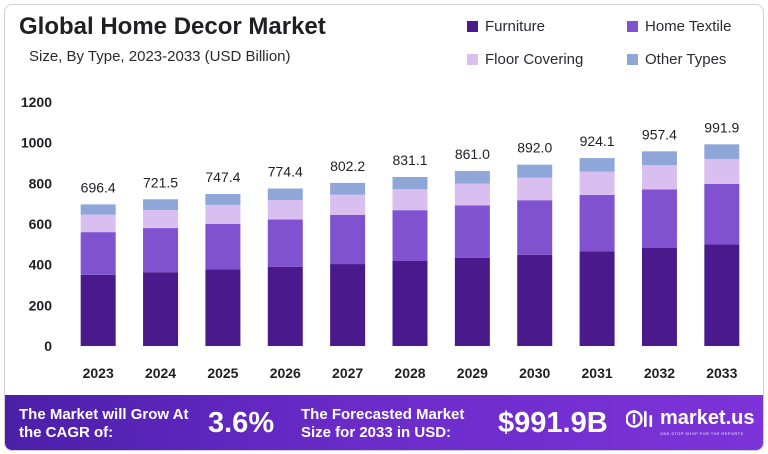  Describe the element at coordinates (707, 418) in the screenshot. I see `brand-name: market.us` at that location.